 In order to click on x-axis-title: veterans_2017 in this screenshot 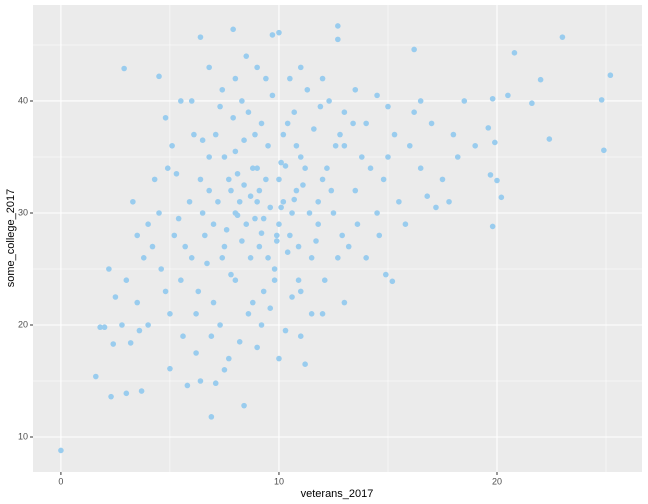, I will do `click(337, 494)`.